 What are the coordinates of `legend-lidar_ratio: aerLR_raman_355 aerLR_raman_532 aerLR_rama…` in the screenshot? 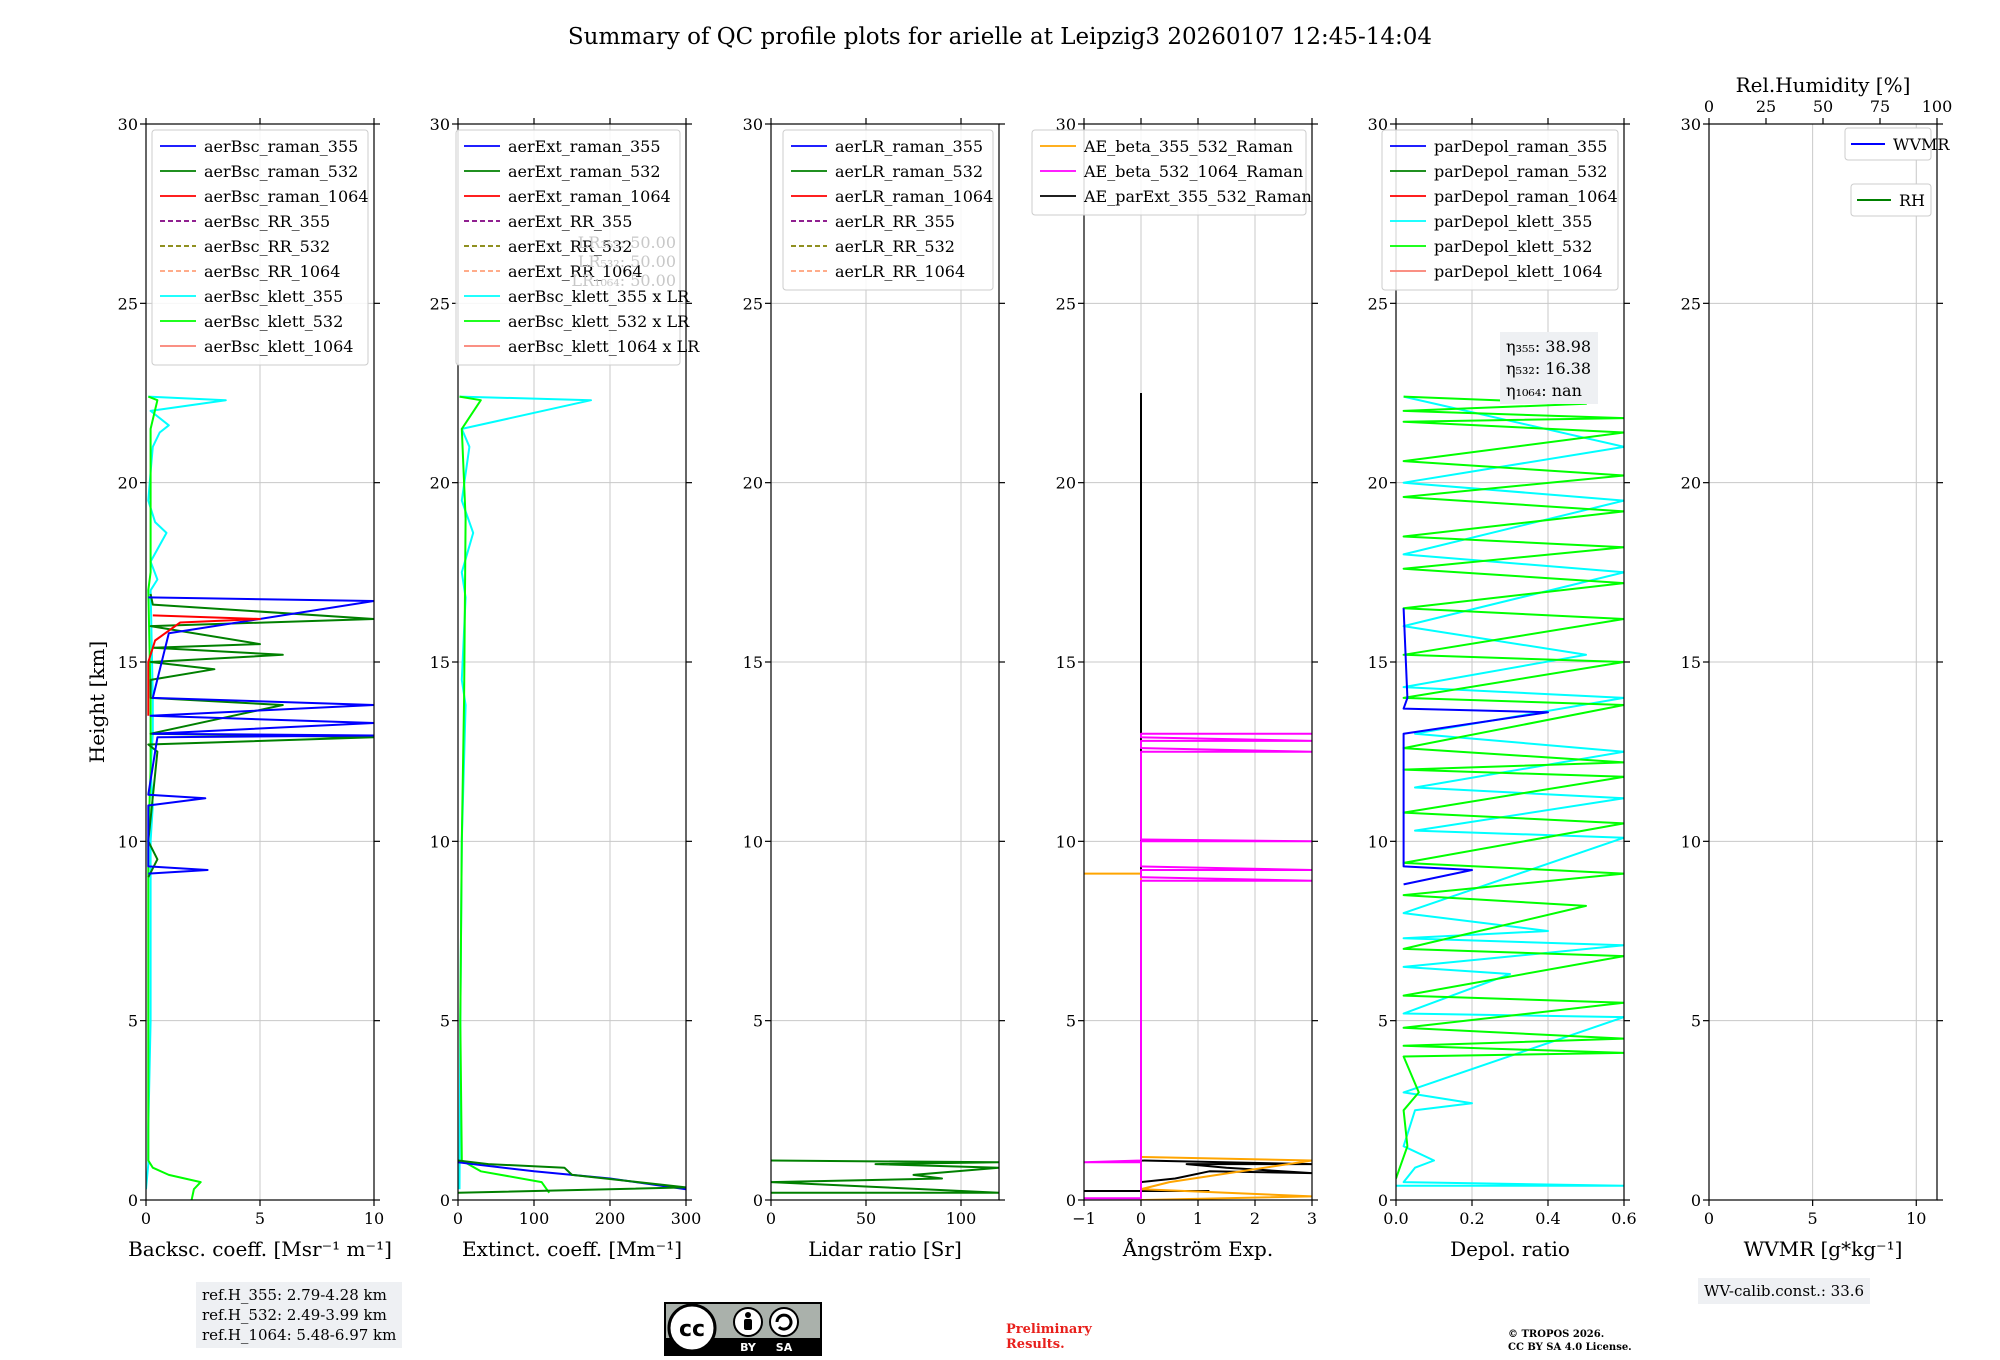 It's located at (888, 210).